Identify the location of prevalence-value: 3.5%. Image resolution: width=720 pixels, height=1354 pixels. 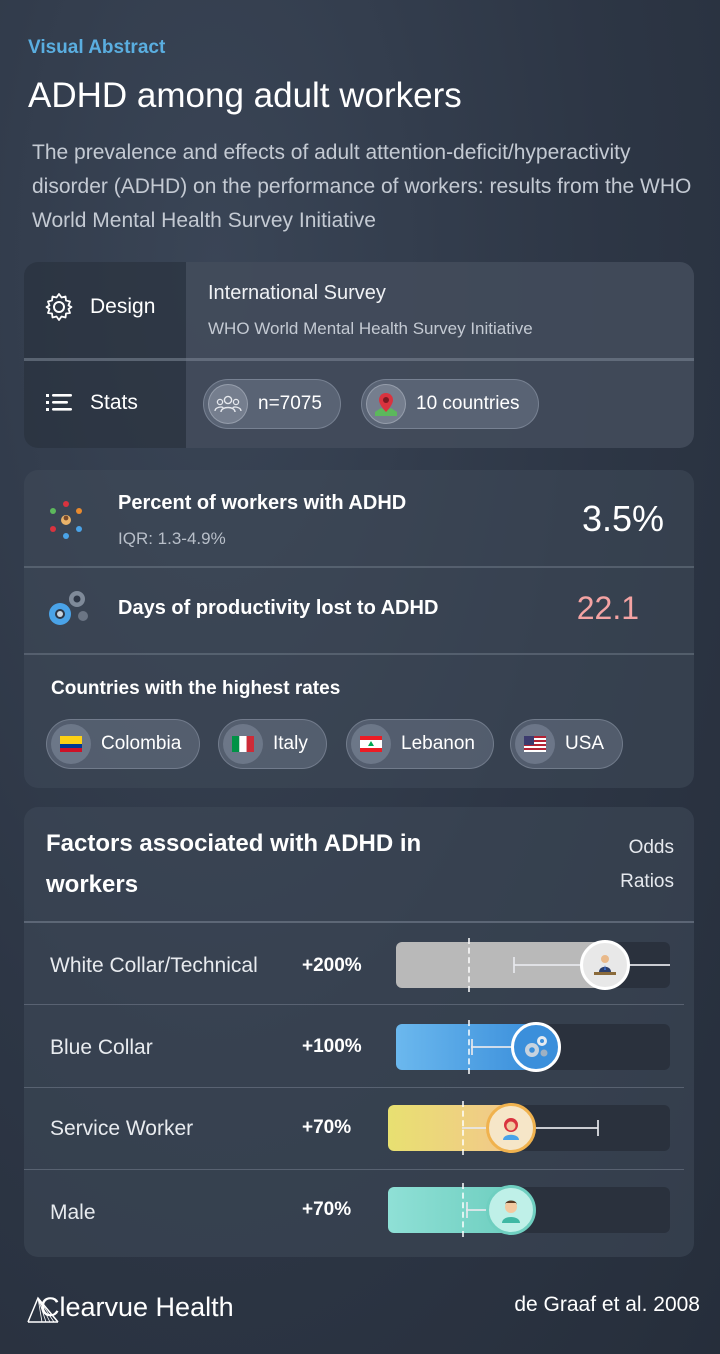
(622, 518).